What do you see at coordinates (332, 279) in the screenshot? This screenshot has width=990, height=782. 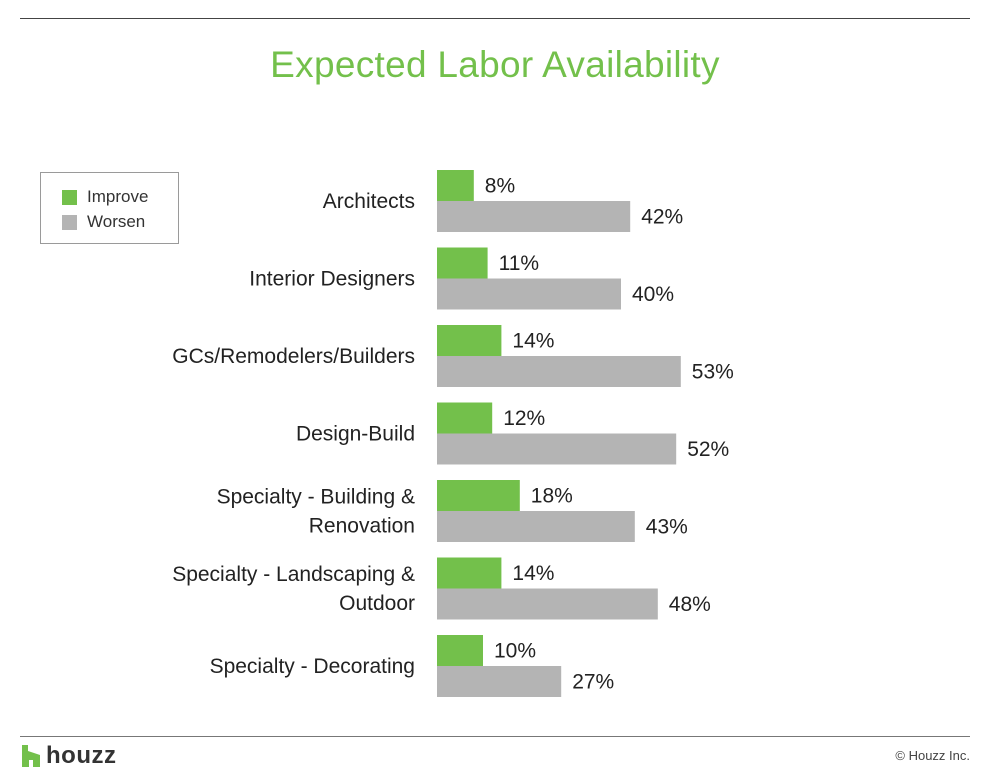 I see `category-label: Interior Designers` at bounding box center [332, 279].